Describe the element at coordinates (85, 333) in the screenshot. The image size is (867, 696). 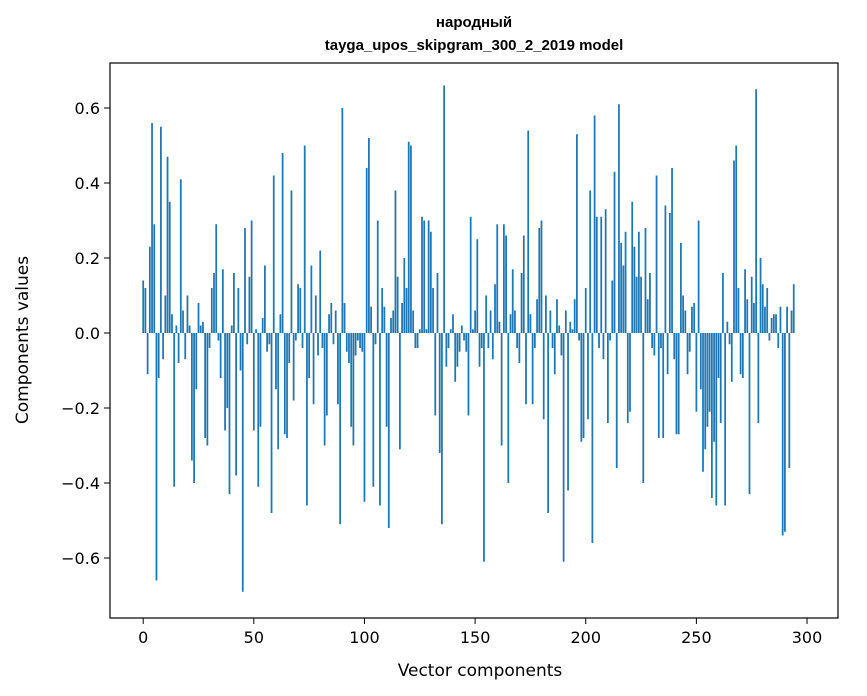
I see `y-axis: −0.6 −0.4 −0.2 0.0 0.2 0.4 0.6` at that location.